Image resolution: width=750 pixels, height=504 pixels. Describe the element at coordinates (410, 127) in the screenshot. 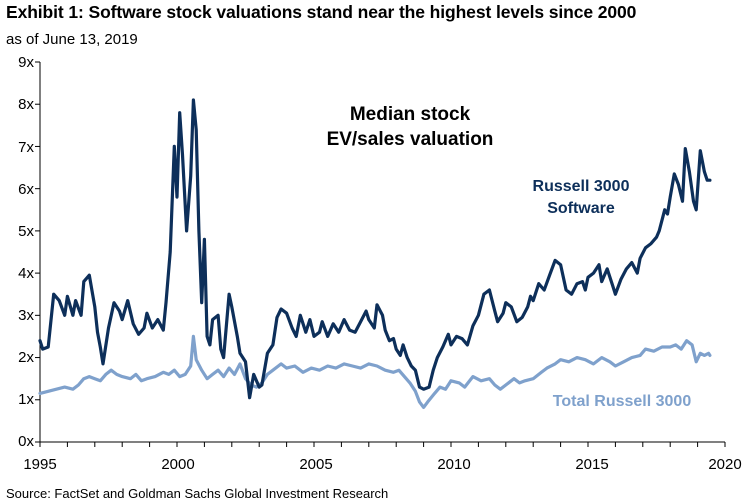

I see `chart-inner-title: Median stock EV/sales valuation` at that location.